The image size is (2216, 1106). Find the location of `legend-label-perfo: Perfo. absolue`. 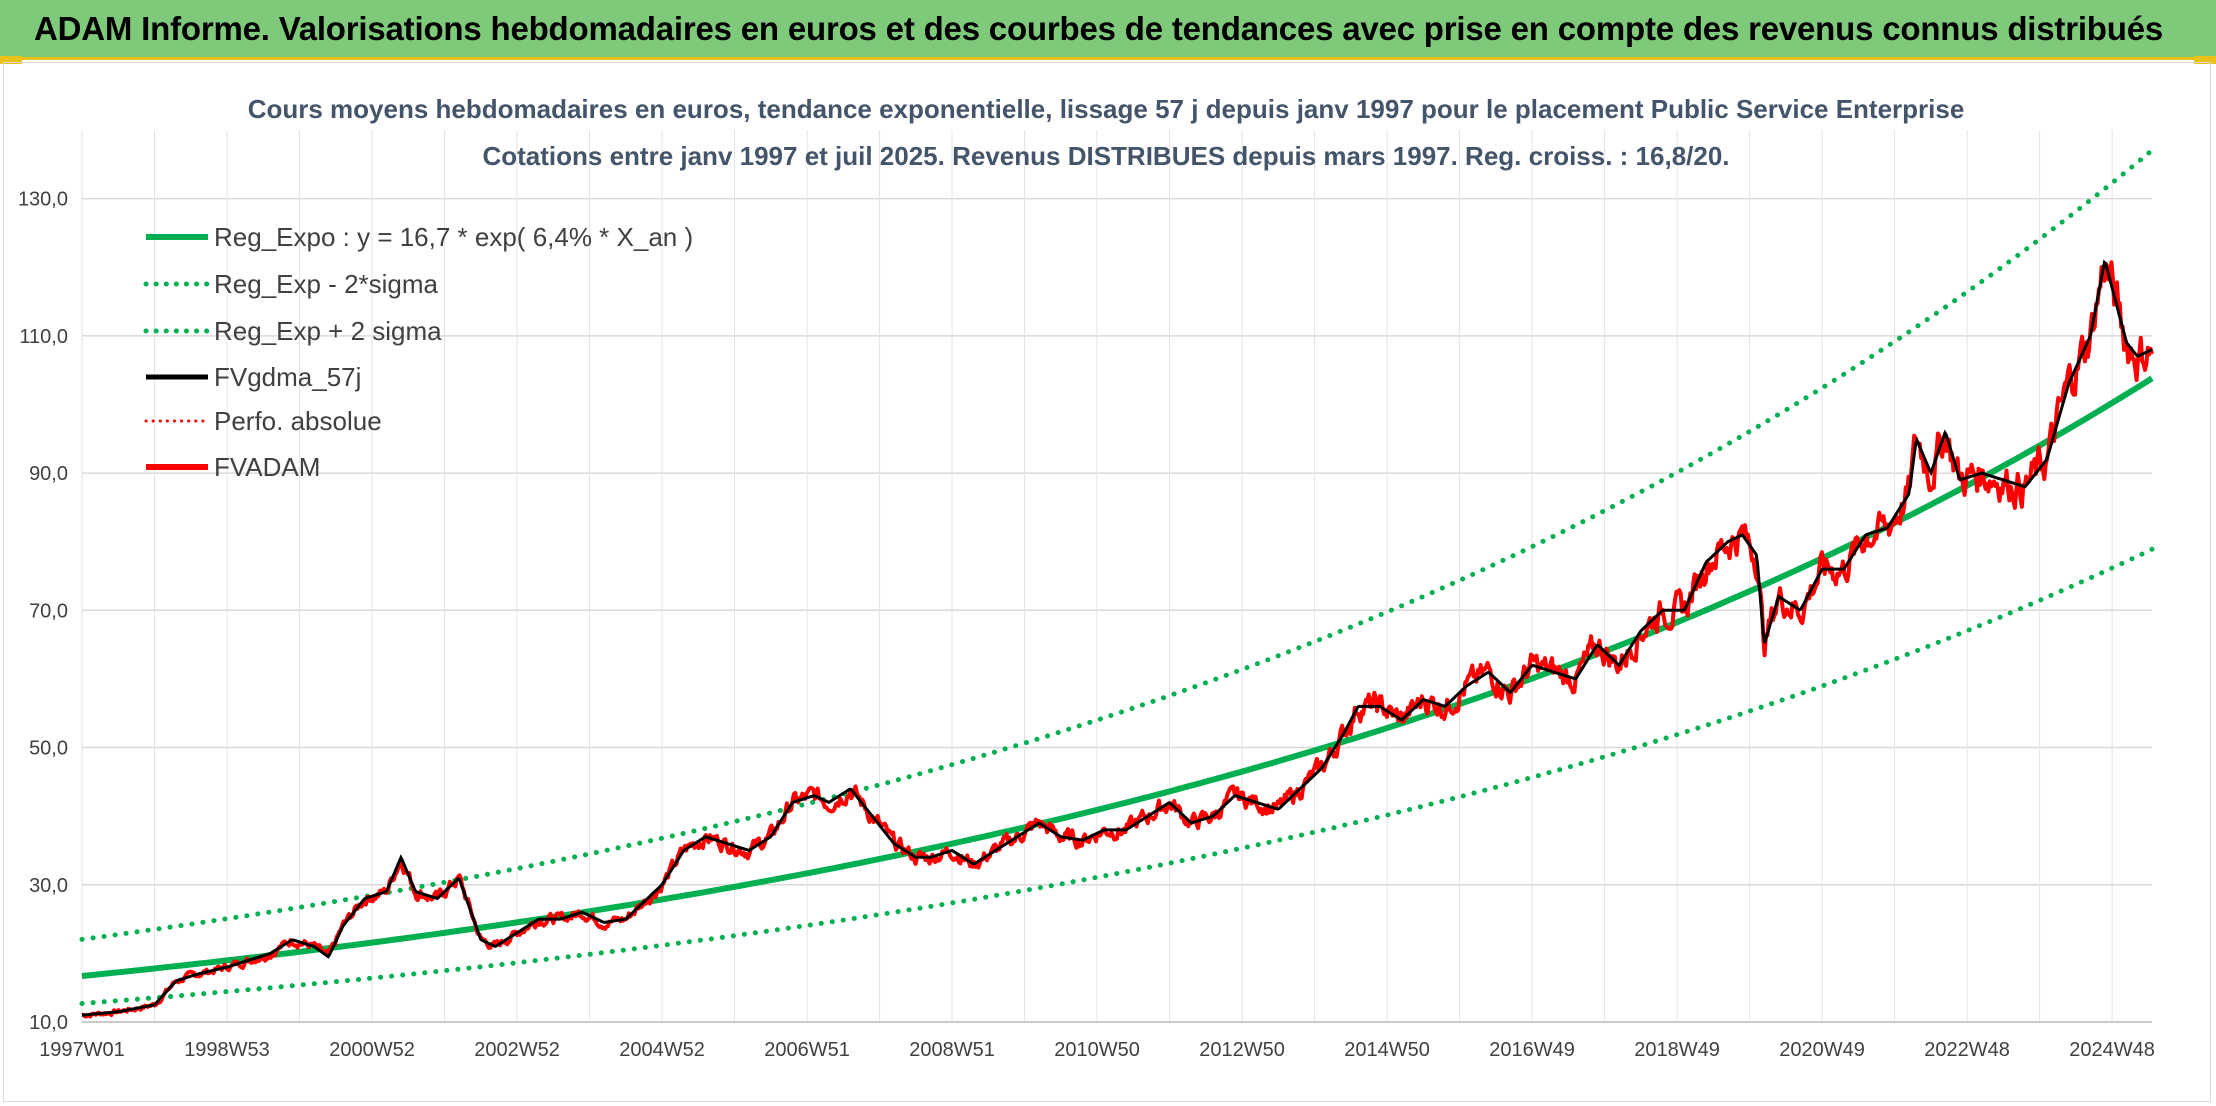

legend-label-perfo: Perfo. absolue is located at coordinates (298, 421).